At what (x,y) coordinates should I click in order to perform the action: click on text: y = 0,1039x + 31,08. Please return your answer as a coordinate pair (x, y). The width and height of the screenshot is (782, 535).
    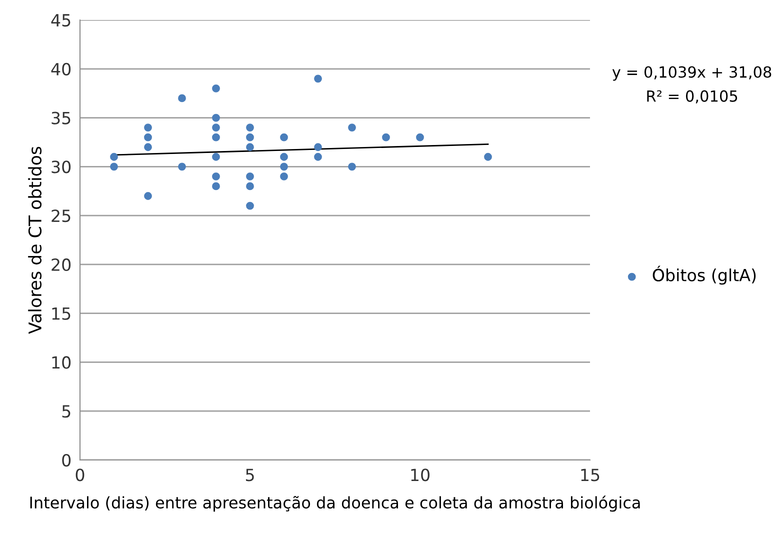
    Looking at the image, I should click on (692, 73).